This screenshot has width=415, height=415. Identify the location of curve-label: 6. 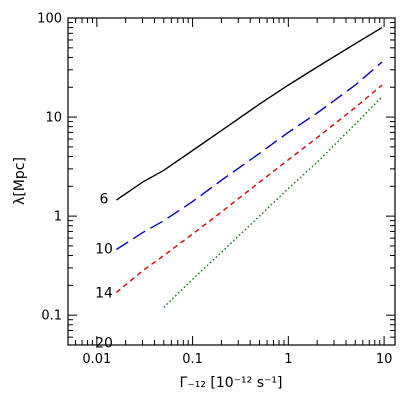
(104, 200).